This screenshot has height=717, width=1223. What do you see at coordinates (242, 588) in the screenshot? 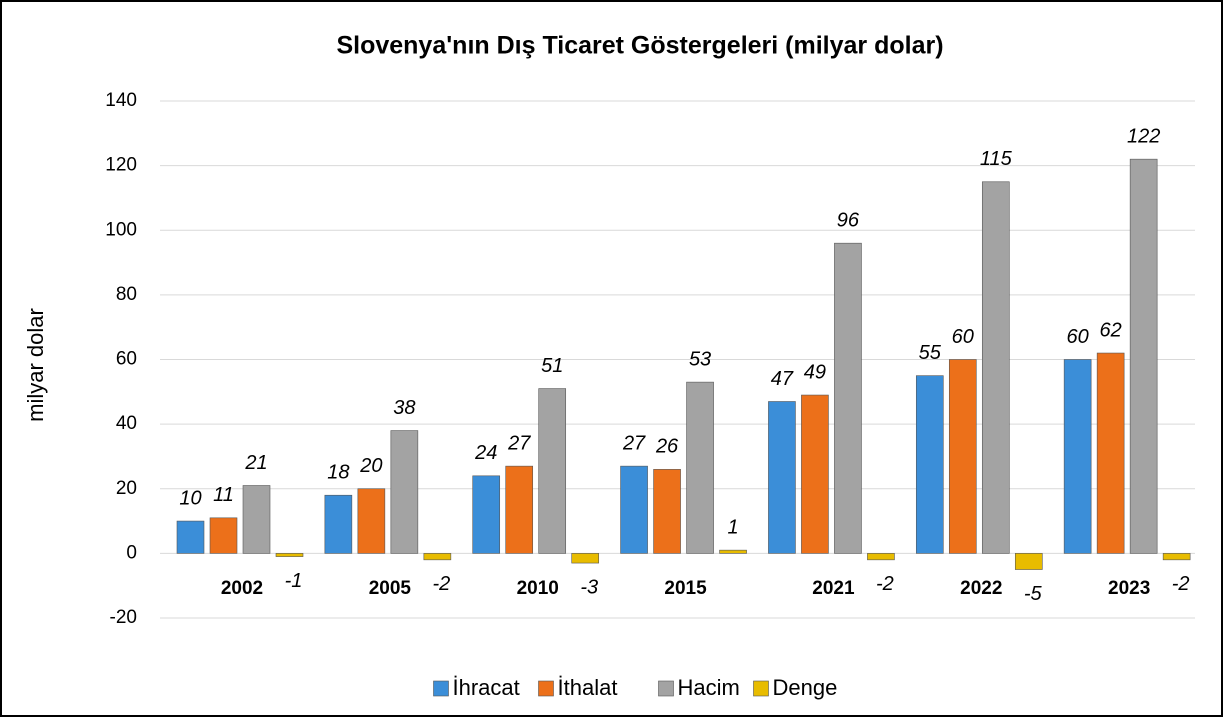
I see `x-tick-label: 2002` at bounding box center [242, 588].